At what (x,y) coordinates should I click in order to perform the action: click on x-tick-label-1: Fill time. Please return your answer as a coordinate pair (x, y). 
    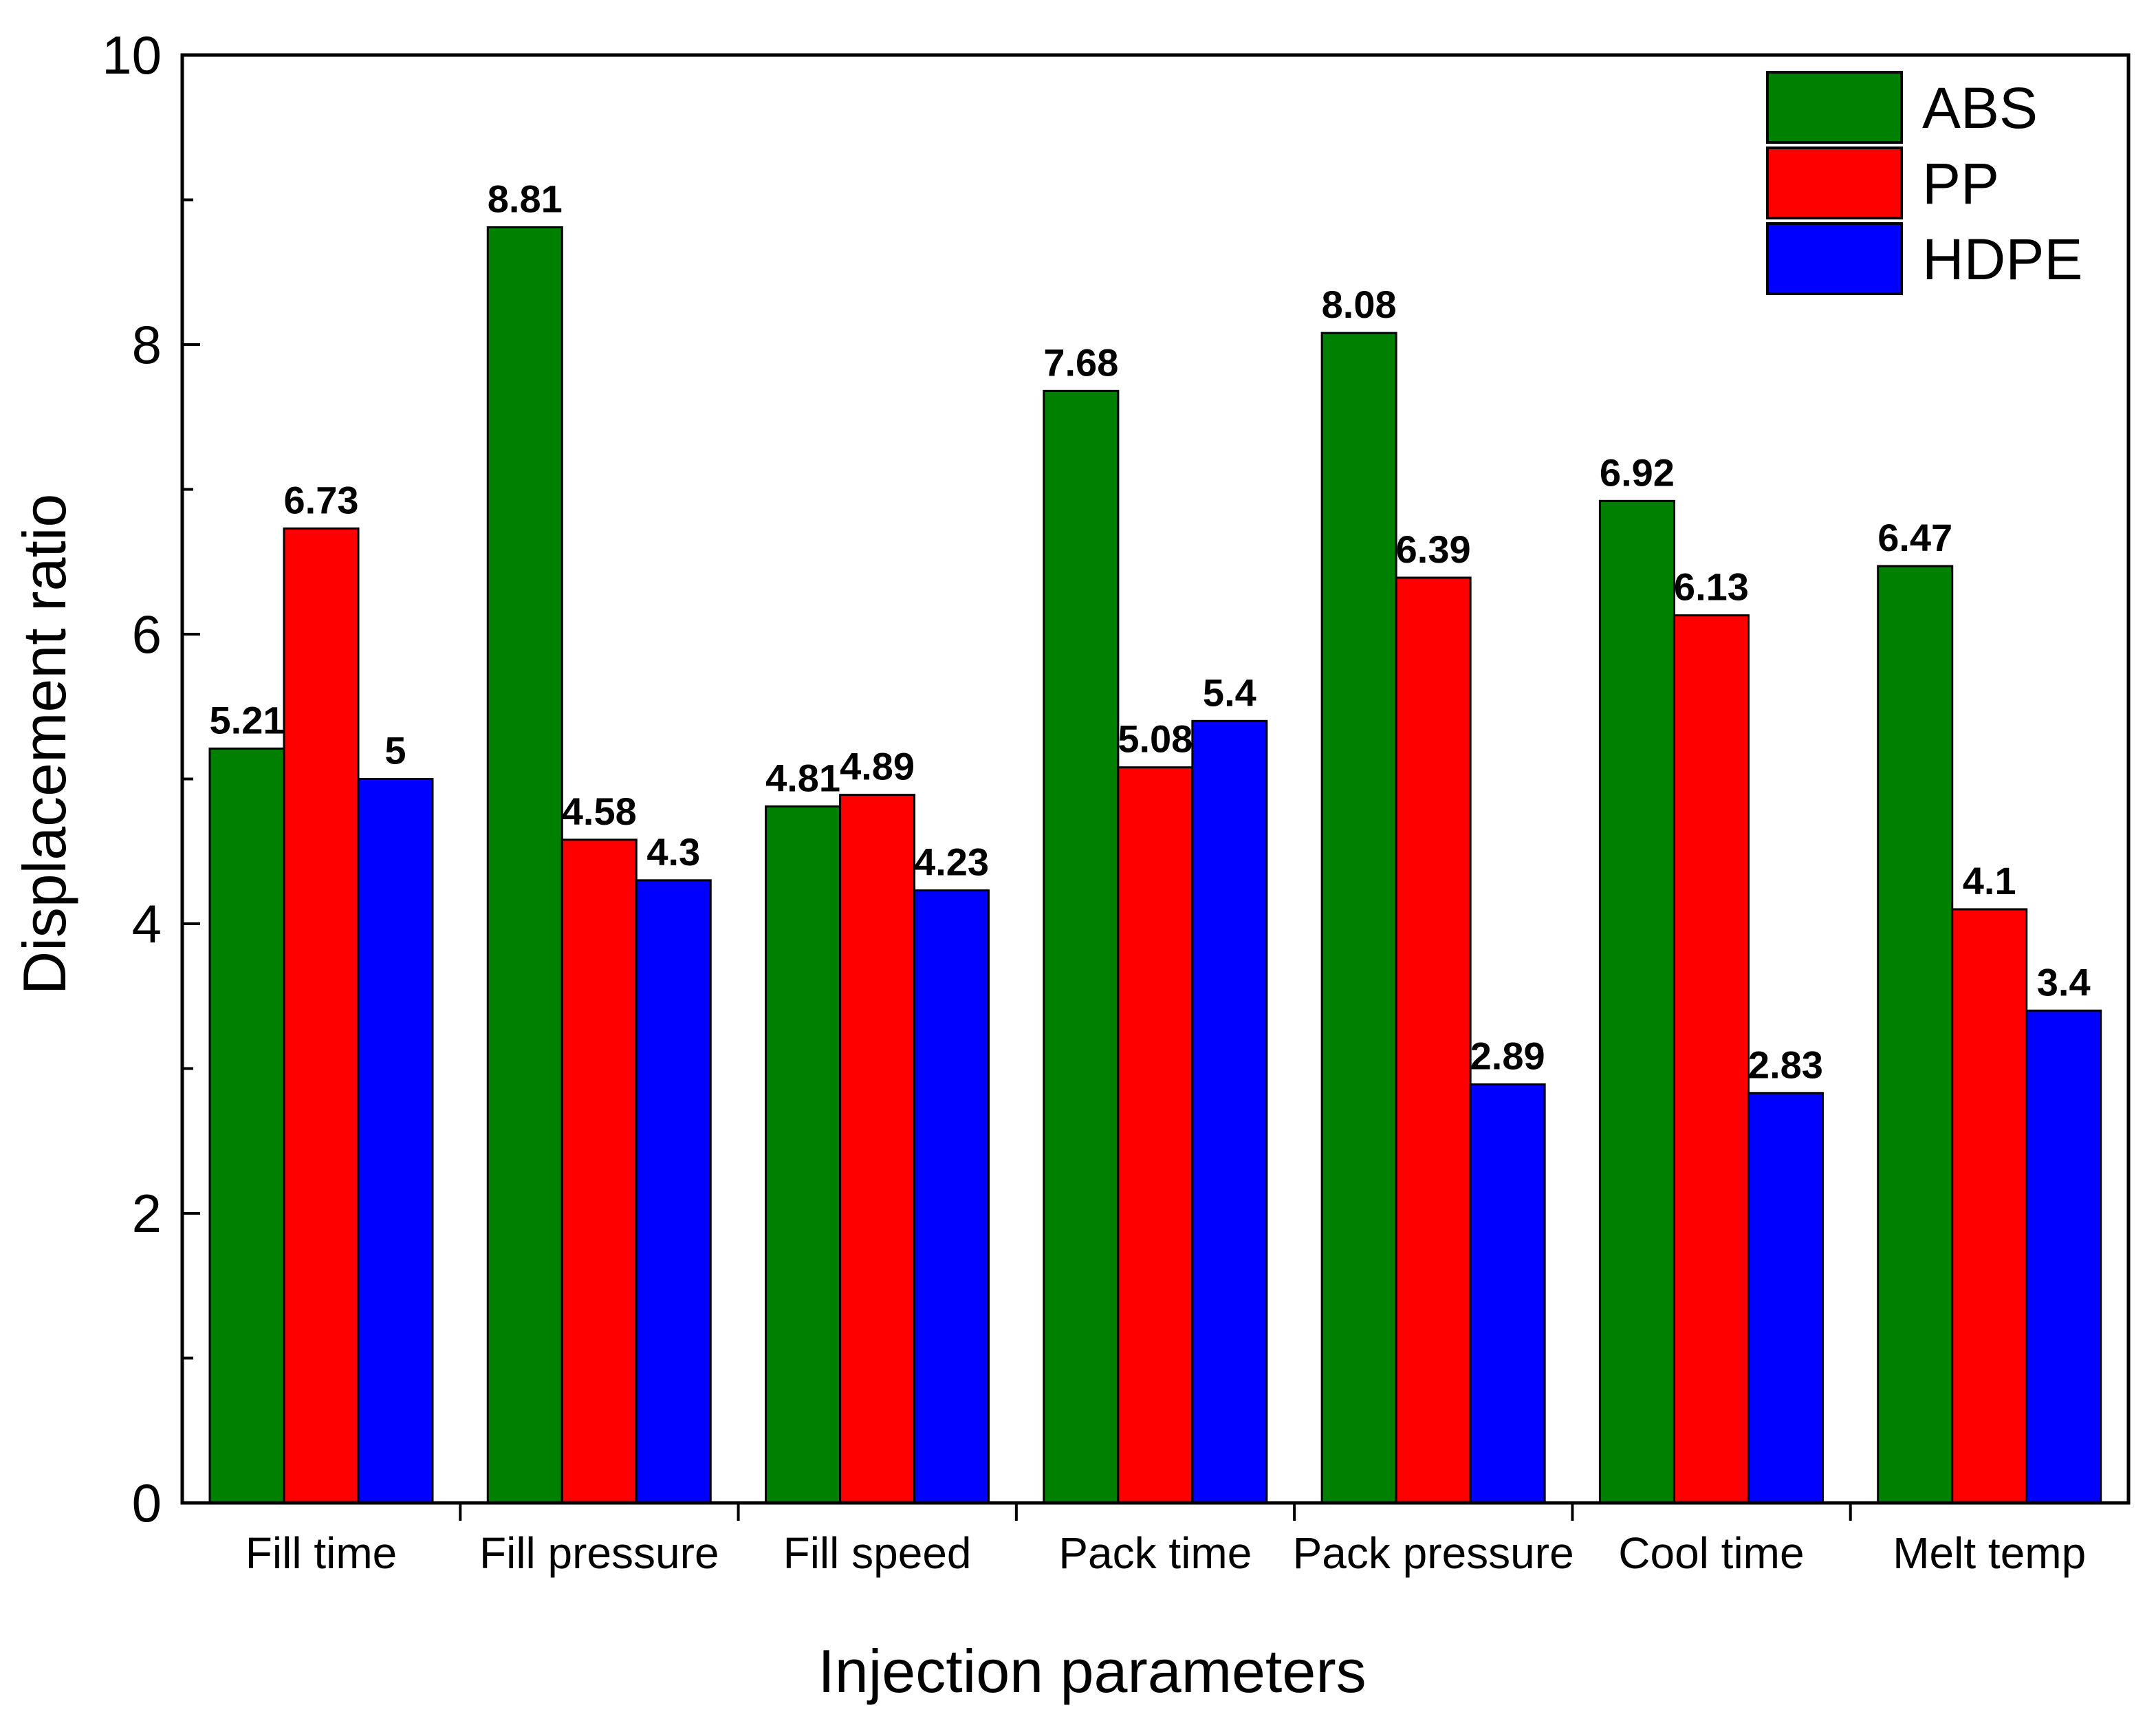
    Looking at the image, I should click on (321, 1553).